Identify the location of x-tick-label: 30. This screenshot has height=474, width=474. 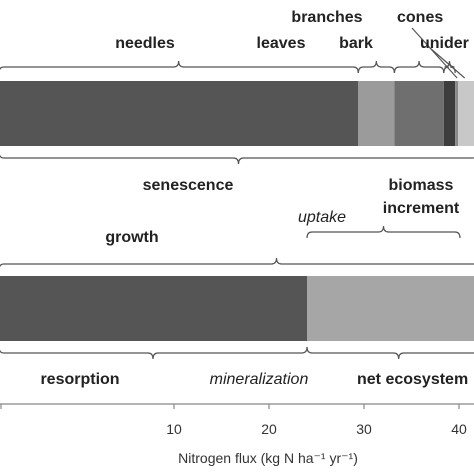
(364, 429).